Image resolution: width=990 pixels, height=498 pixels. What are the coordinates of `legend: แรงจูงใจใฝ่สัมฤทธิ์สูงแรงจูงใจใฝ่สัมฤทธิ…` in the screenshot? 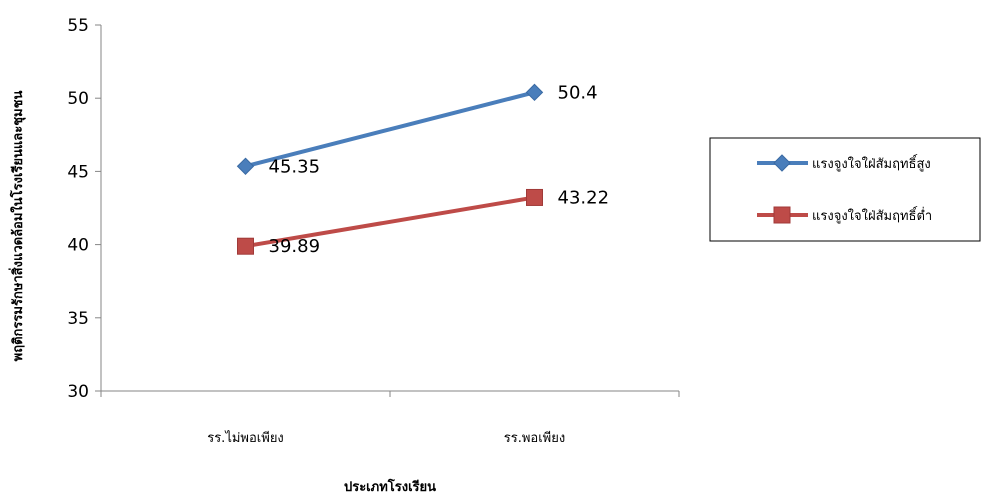 It's located at (845, 189).